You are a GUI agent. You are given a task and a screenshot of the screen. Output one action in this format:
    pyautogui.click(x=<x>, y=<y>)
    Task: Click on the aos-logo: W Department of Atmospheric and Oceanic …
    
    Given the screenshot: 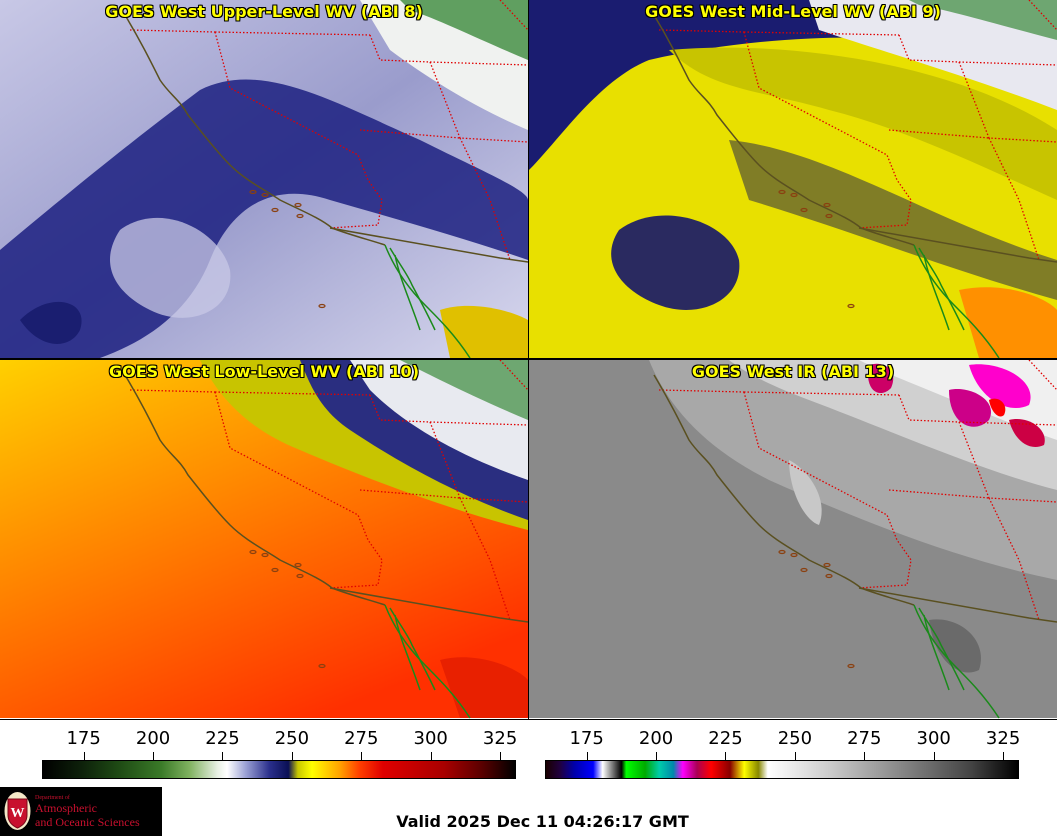 What is the action you would take?
    pyautogui.click(x=81, y=811)
    